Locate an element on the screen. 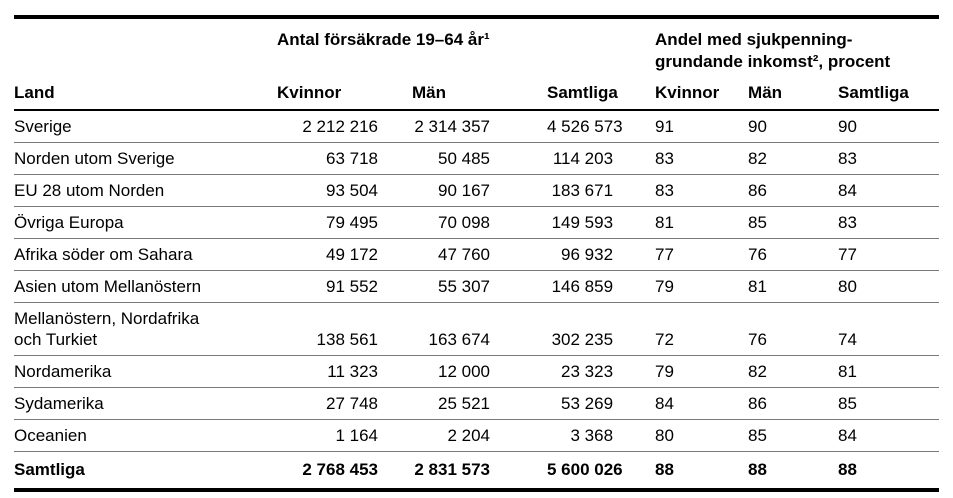 This screenshot has height=498, width=953. andel-kvinnor-cell: 83 is located at coordinates (702, 158).